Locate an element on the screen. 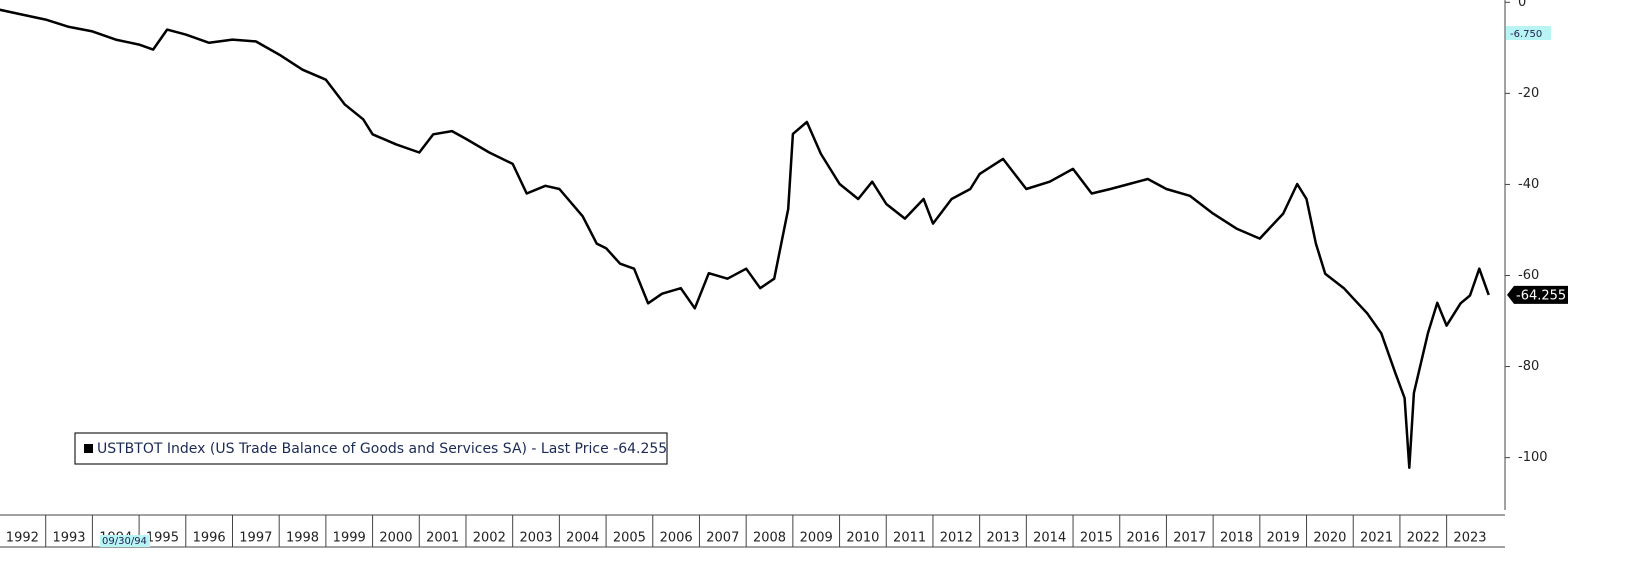 Image resolution: width=1627 pixels, height=568 pixels. x-tick-label: 1997 is located at coordinates (255, 538).